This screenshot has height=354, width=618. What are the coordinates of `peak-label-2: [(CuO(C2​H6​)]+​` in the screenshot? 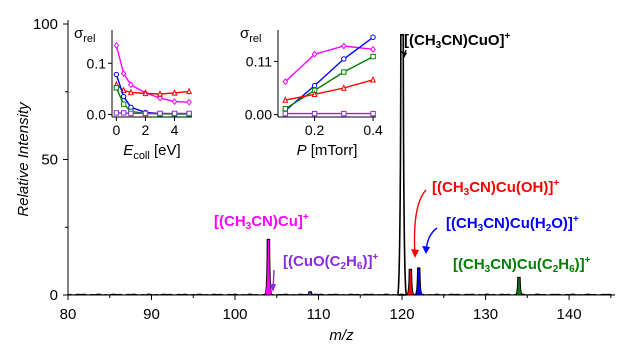 It's located at (330, 262).